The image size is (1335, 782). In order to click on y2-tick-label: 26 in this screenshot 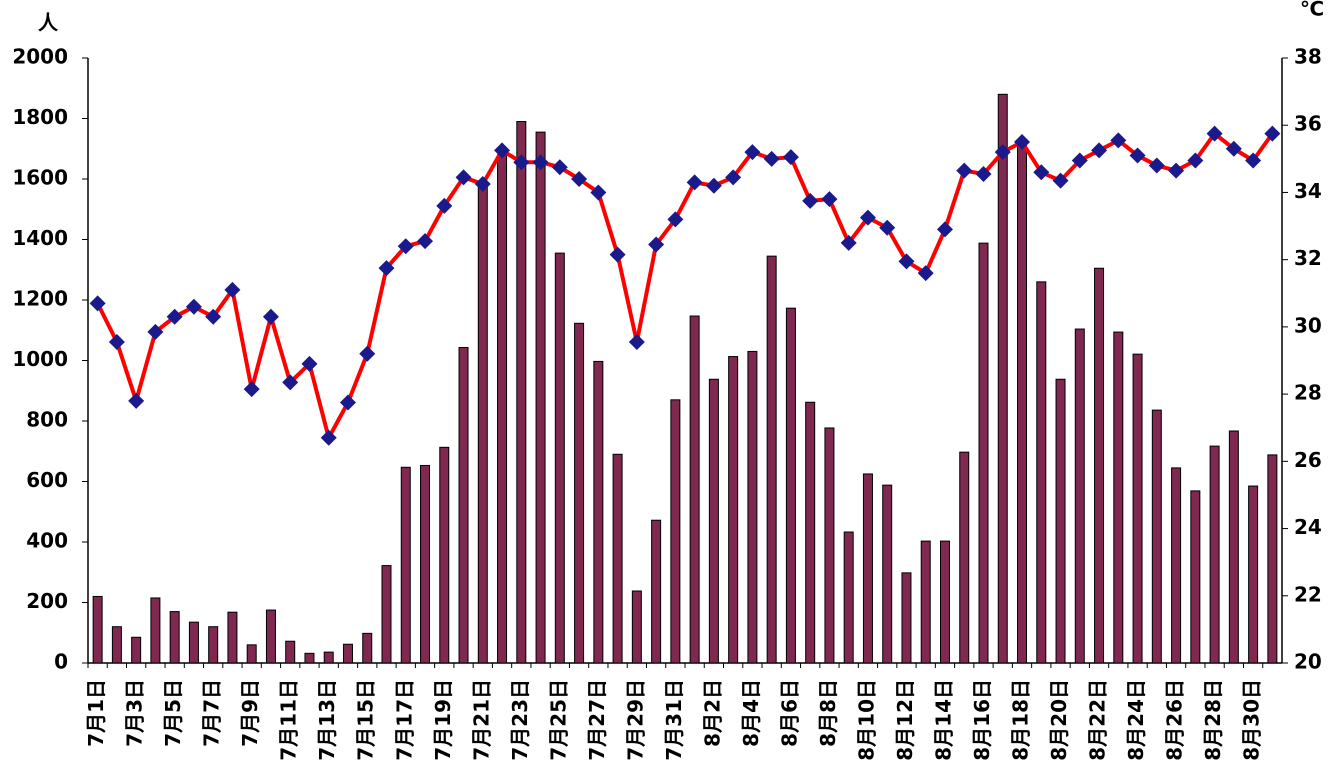, I will do `click(1308, 460)`.